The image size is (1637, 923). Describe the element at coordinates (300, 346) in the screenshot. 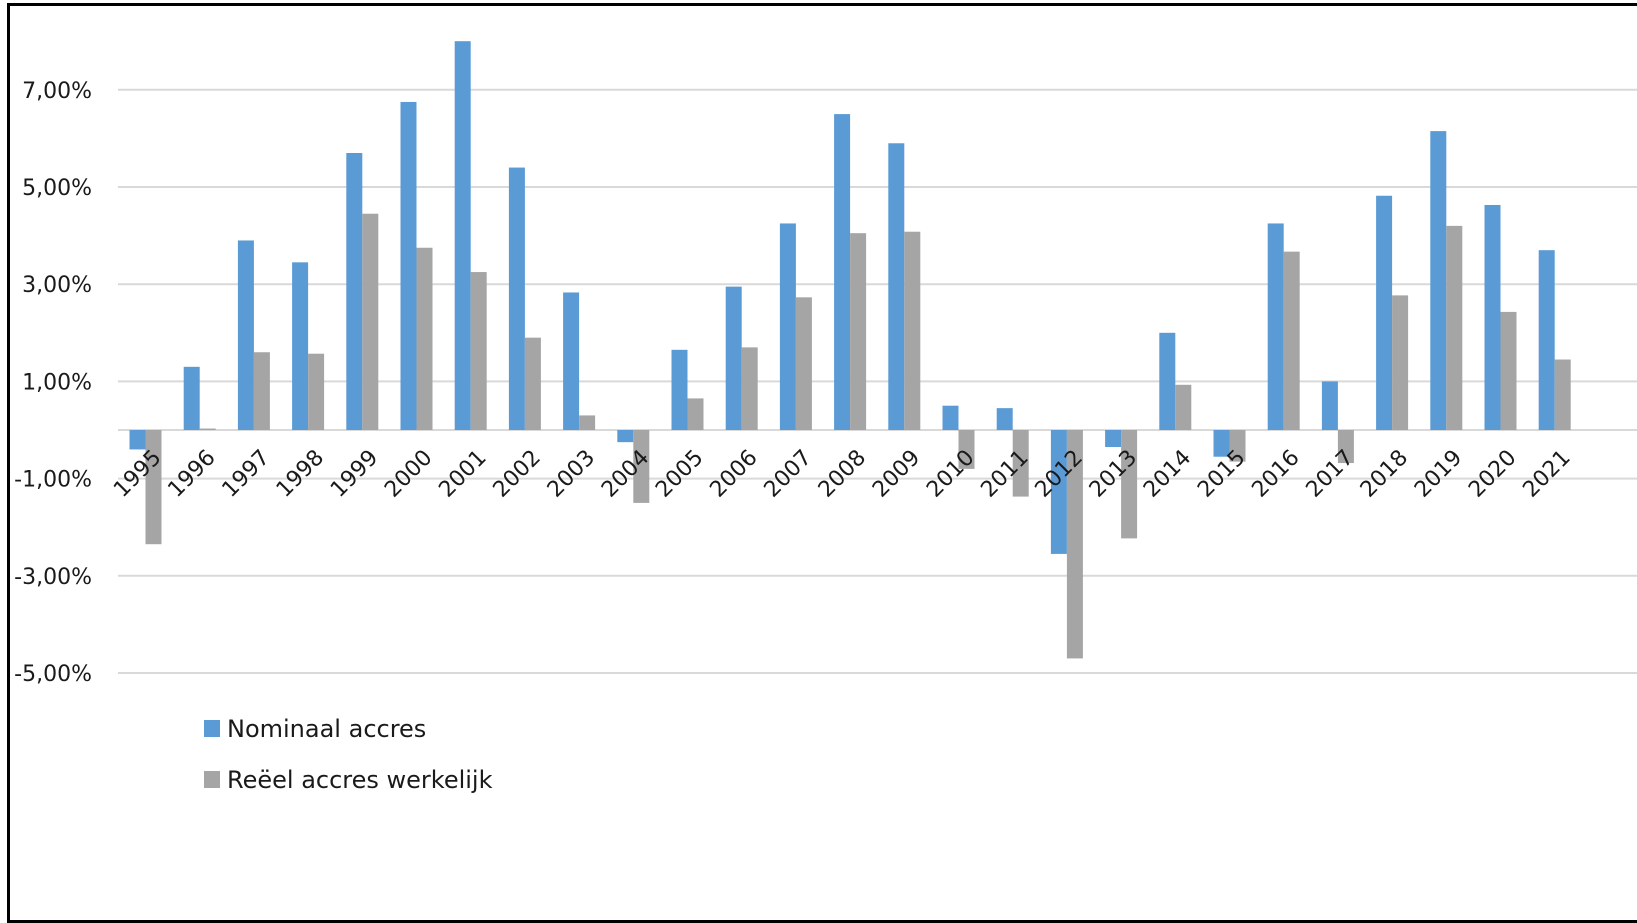

I see `bar-nominaal-1998` at that location.